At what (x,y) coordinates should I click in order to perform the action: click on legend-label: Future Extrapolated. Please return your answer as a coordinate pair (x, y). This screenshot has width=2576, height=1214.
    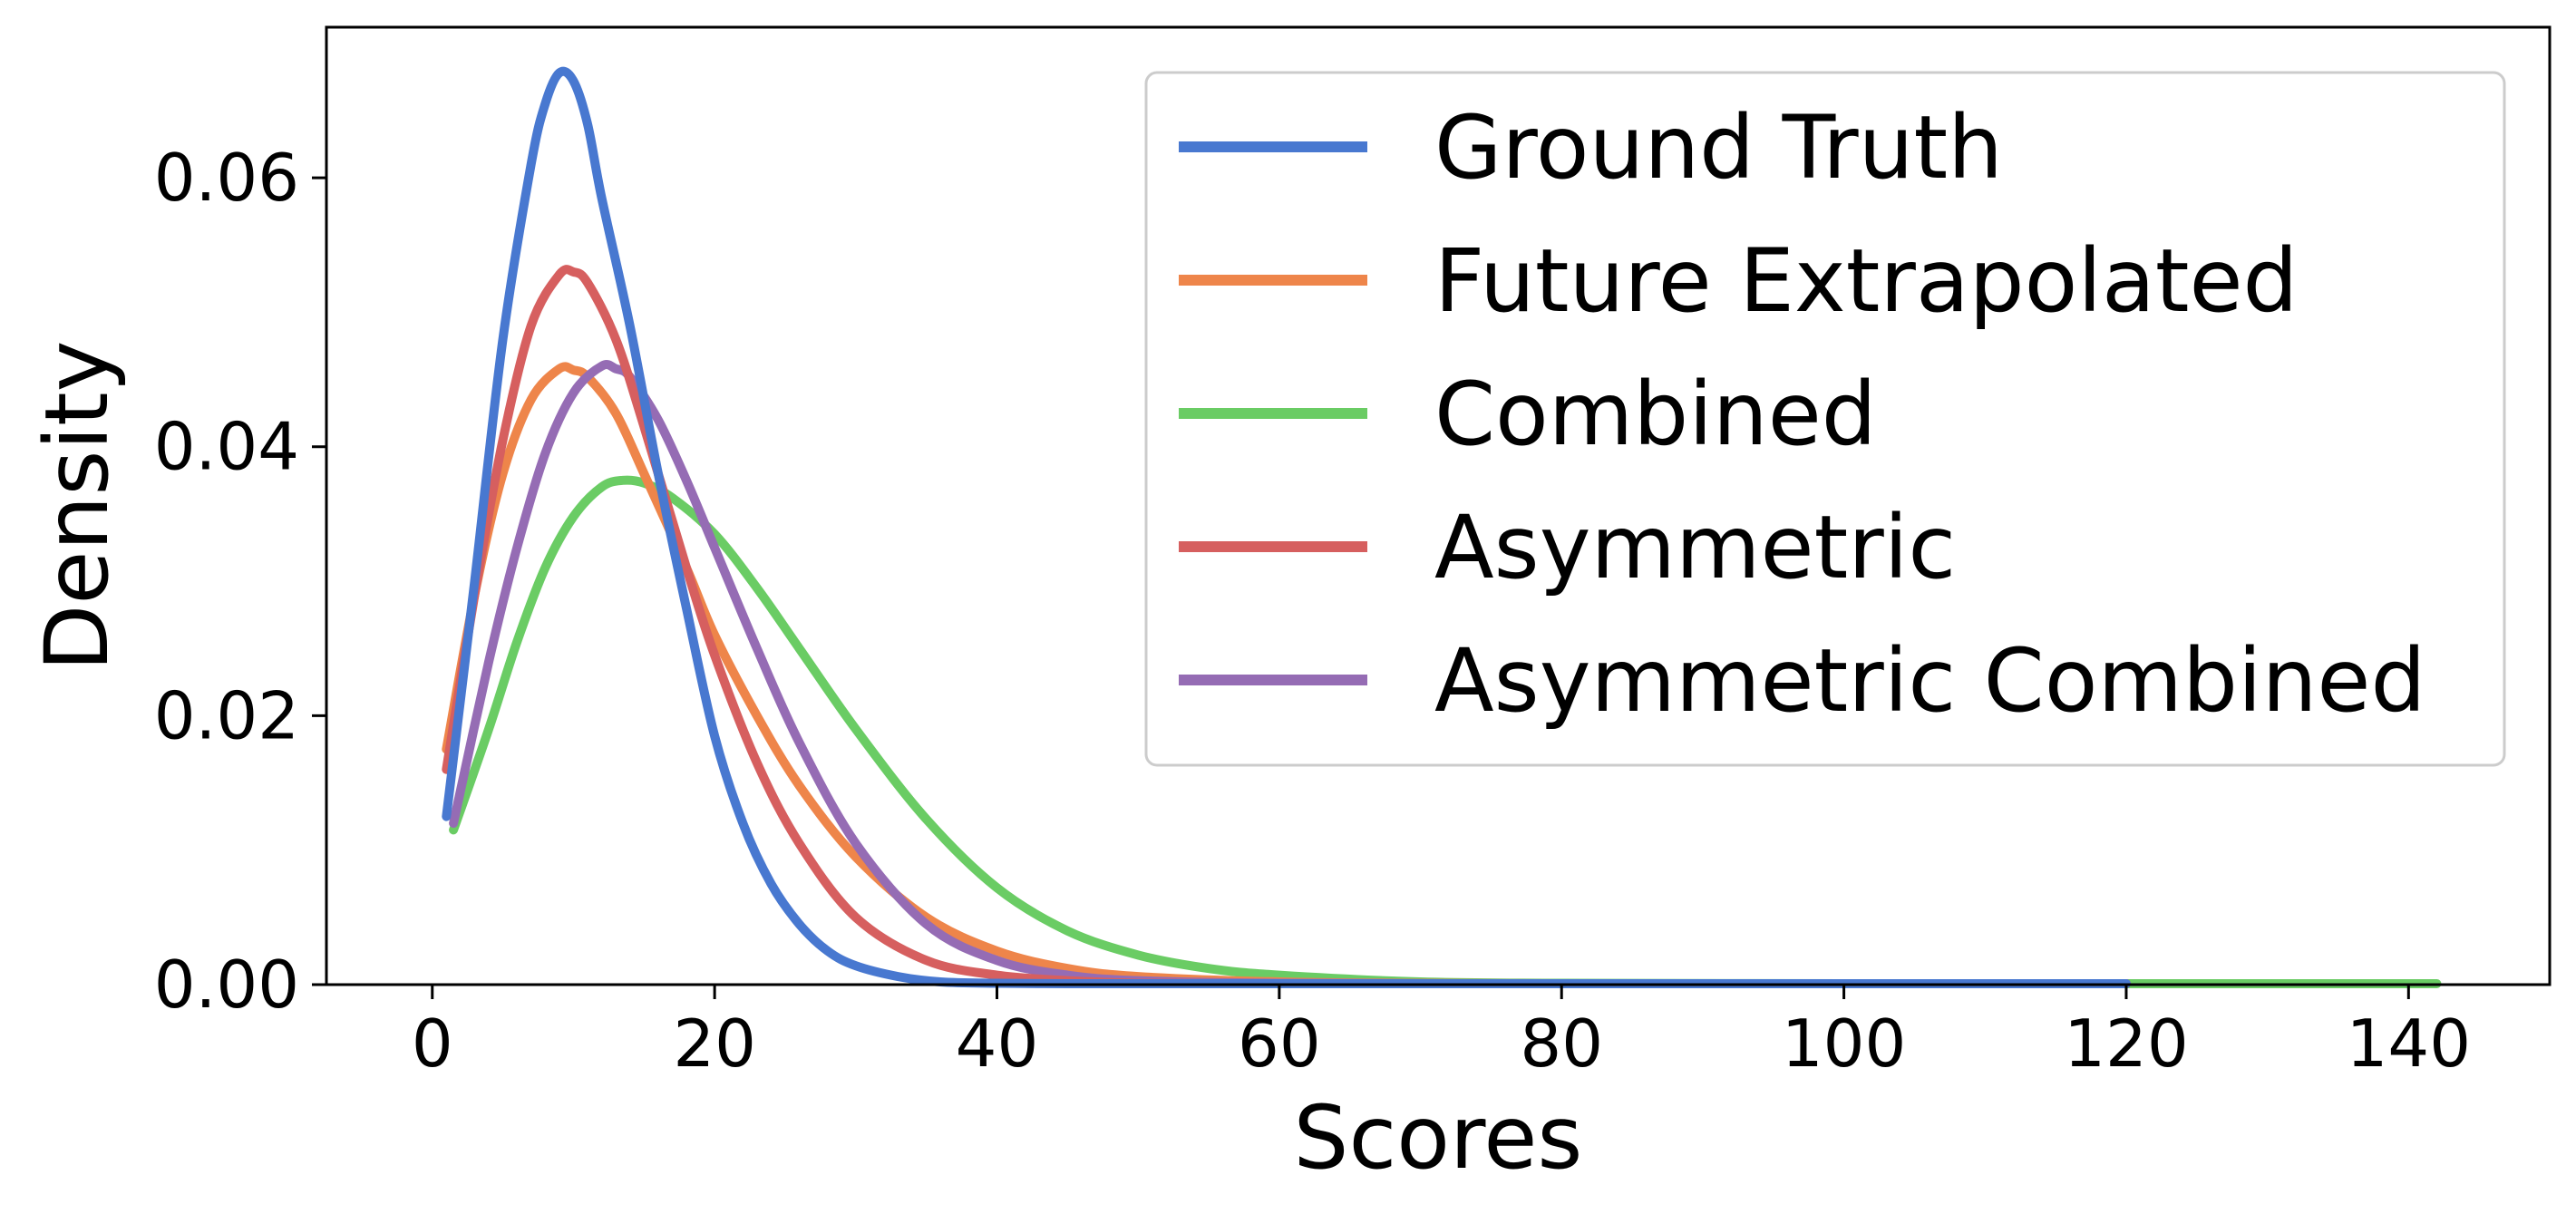
    Looking at the image, I should click on (1866, 281).